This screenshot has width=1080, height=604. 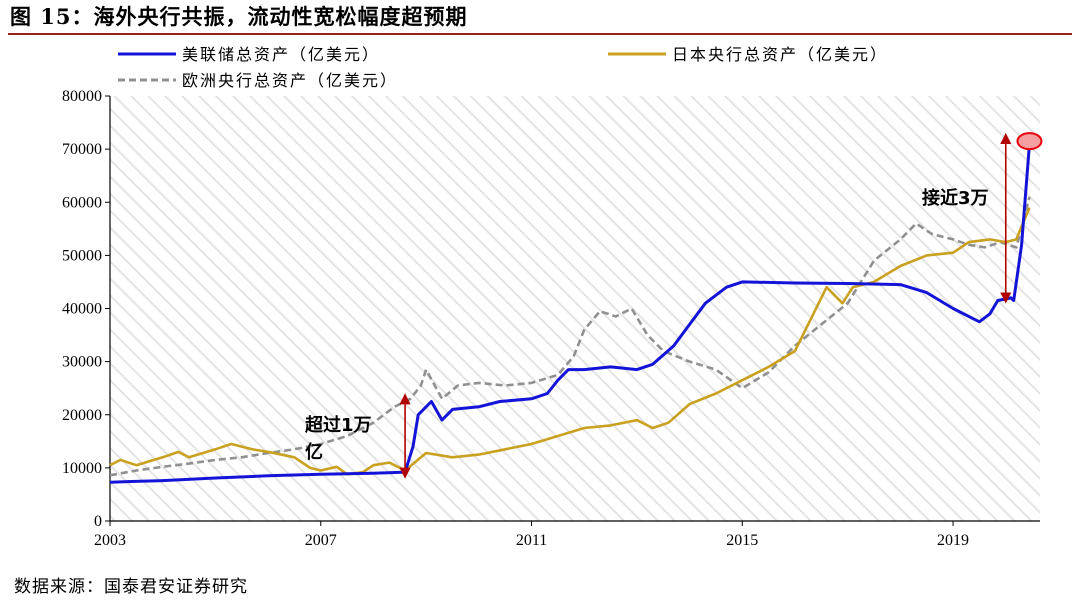 What do you see at coordinates (338, 425) in the screenshot?
I see `annotation-label: 超过1万` at bounding box center [338, 425].